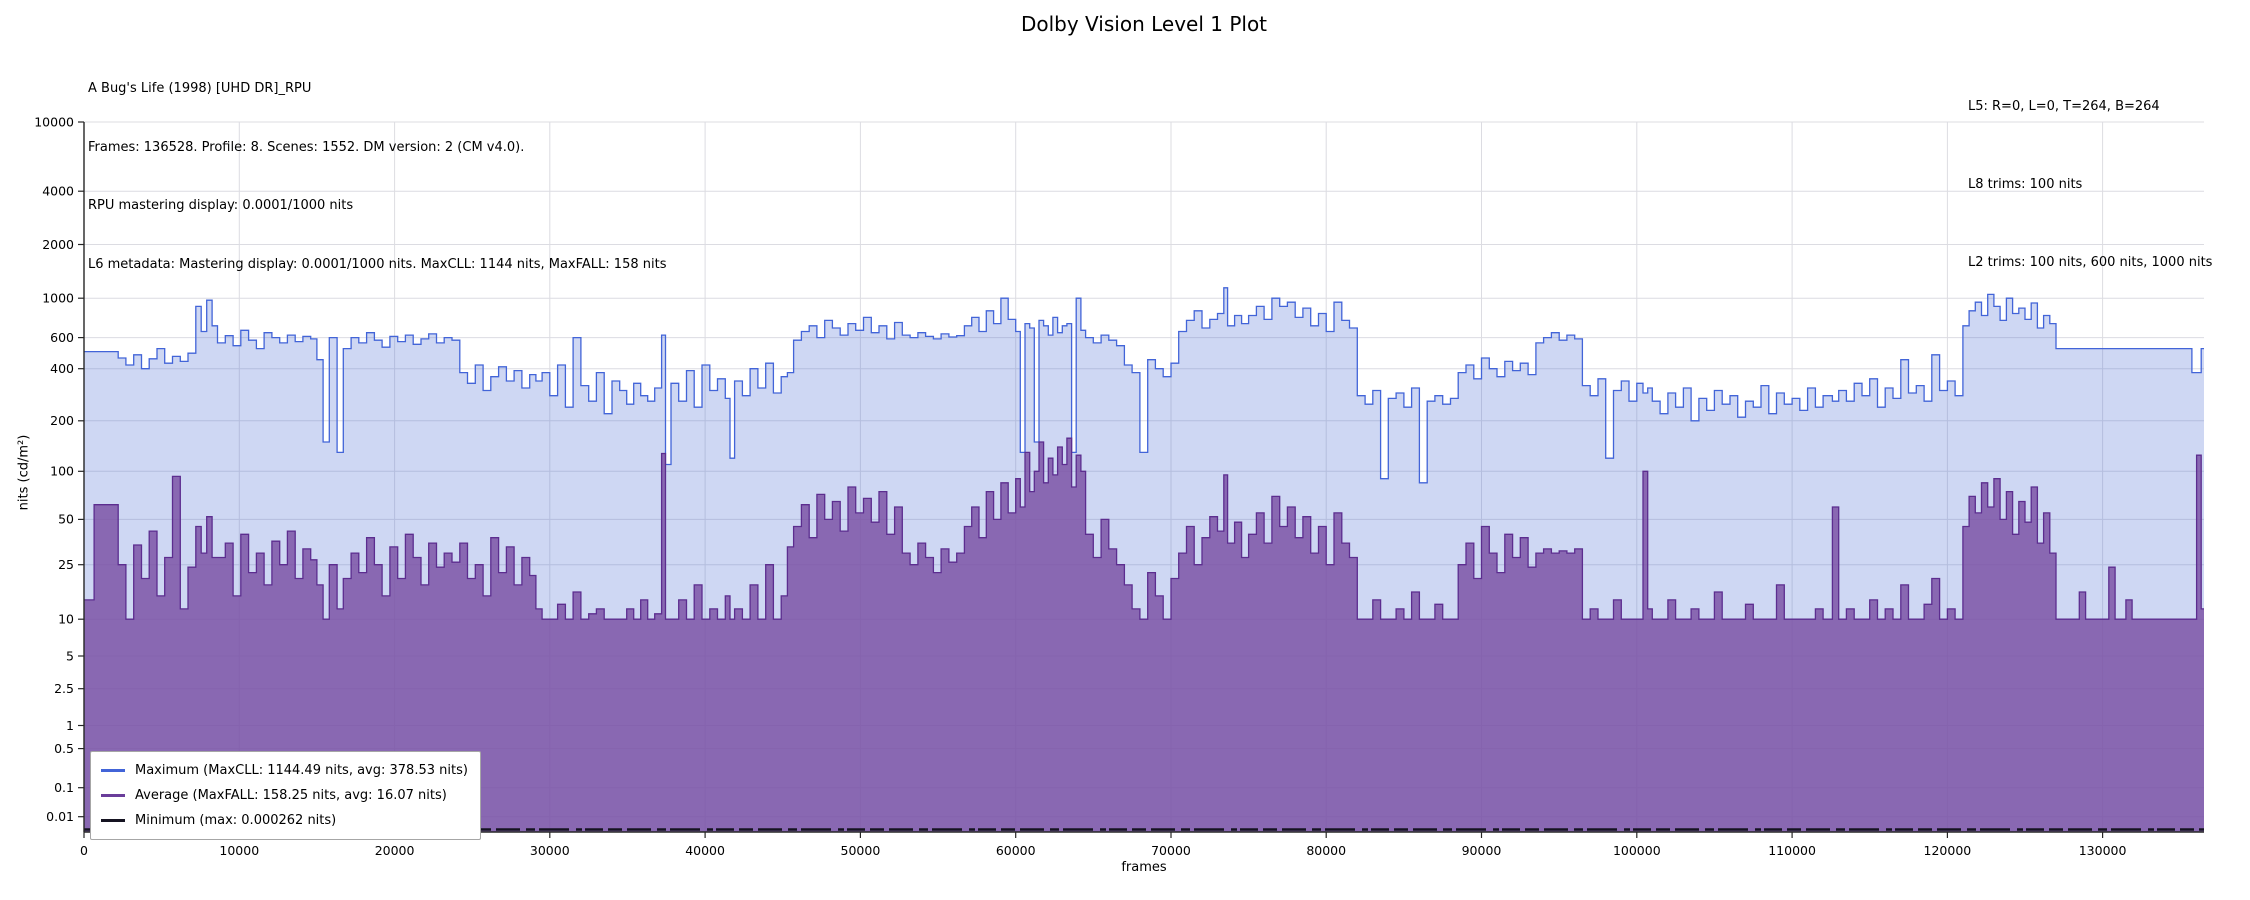 The height and width of the screenshot is (900, 2250). What do you see at coordinates (60, 816) in the screenshot?
I see `svg-text: 0.01` at bounding box center [60, 816].